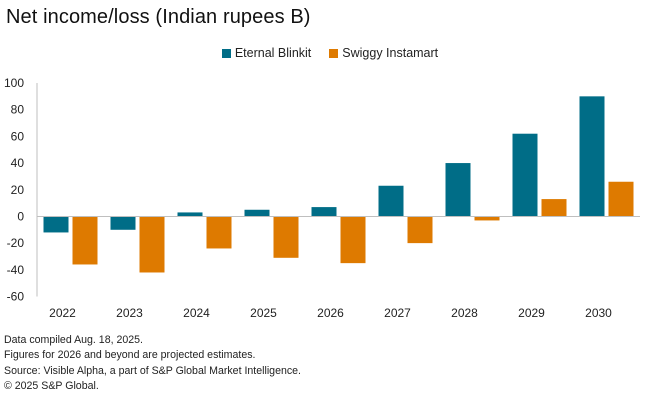 The height and width of the screenshot is (406, 660). What do you see at coordinates (73, 340) in the screenshot?
I see `note-data-compiled: Data compiled Aug. 18, 2025.` at bounding box center [73, 340].